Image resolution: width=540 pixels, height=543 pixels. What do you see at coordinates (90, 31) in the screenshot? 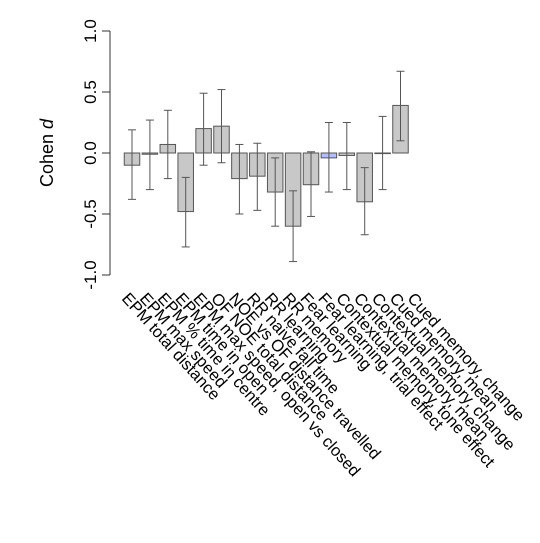
I see `y-tick-label: 1.0` at bounding box center [90, 31].